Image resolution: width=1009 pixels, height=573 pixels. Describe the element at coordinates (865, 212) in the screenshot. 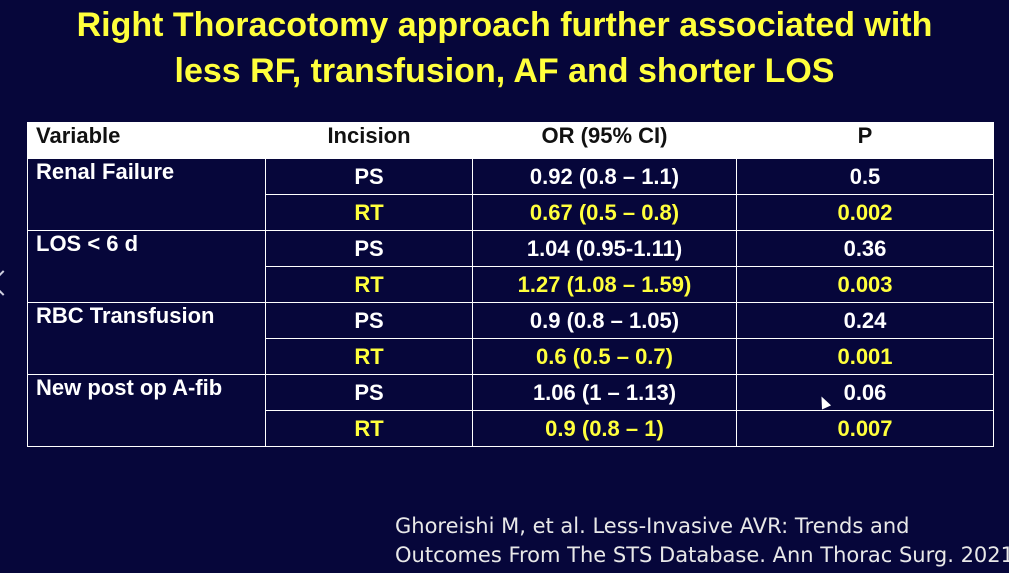

I see `p-value-cell: 0.002` at that location.